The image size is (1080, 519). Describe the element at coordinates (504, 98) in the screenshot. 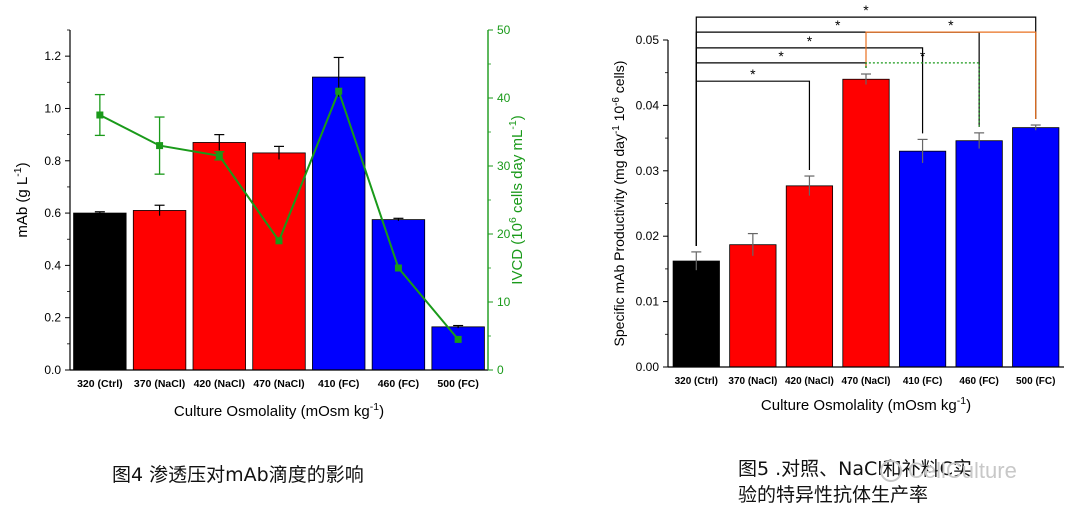

I see `y2-tick-label: 40` at that location.